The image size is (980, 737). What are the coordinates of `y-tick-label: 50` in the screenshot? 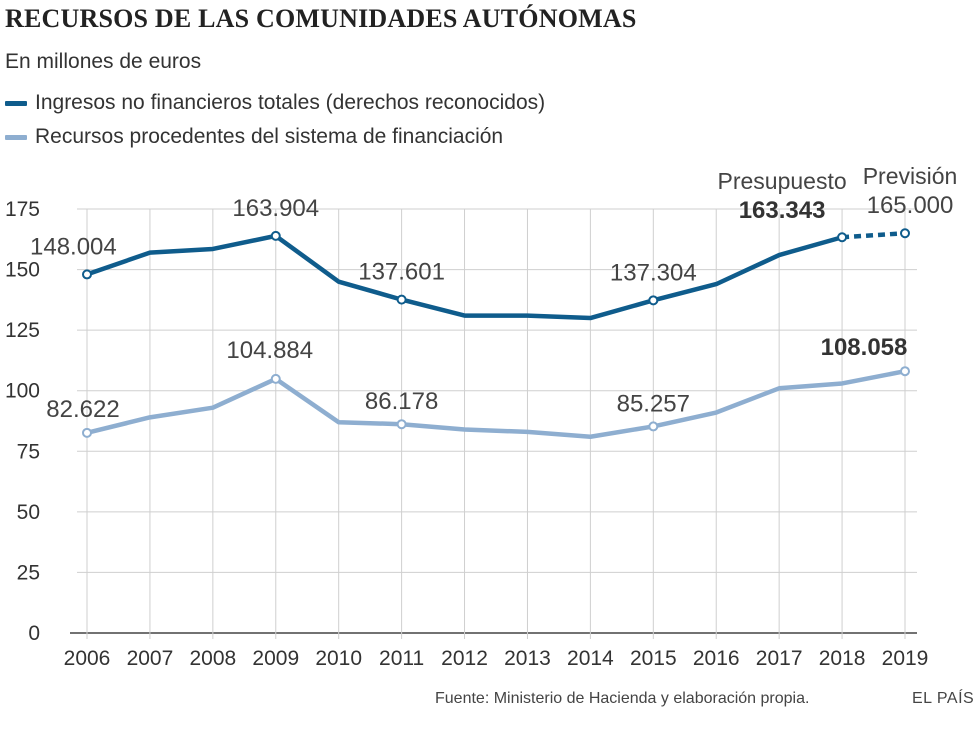 It's located at (28, 512).